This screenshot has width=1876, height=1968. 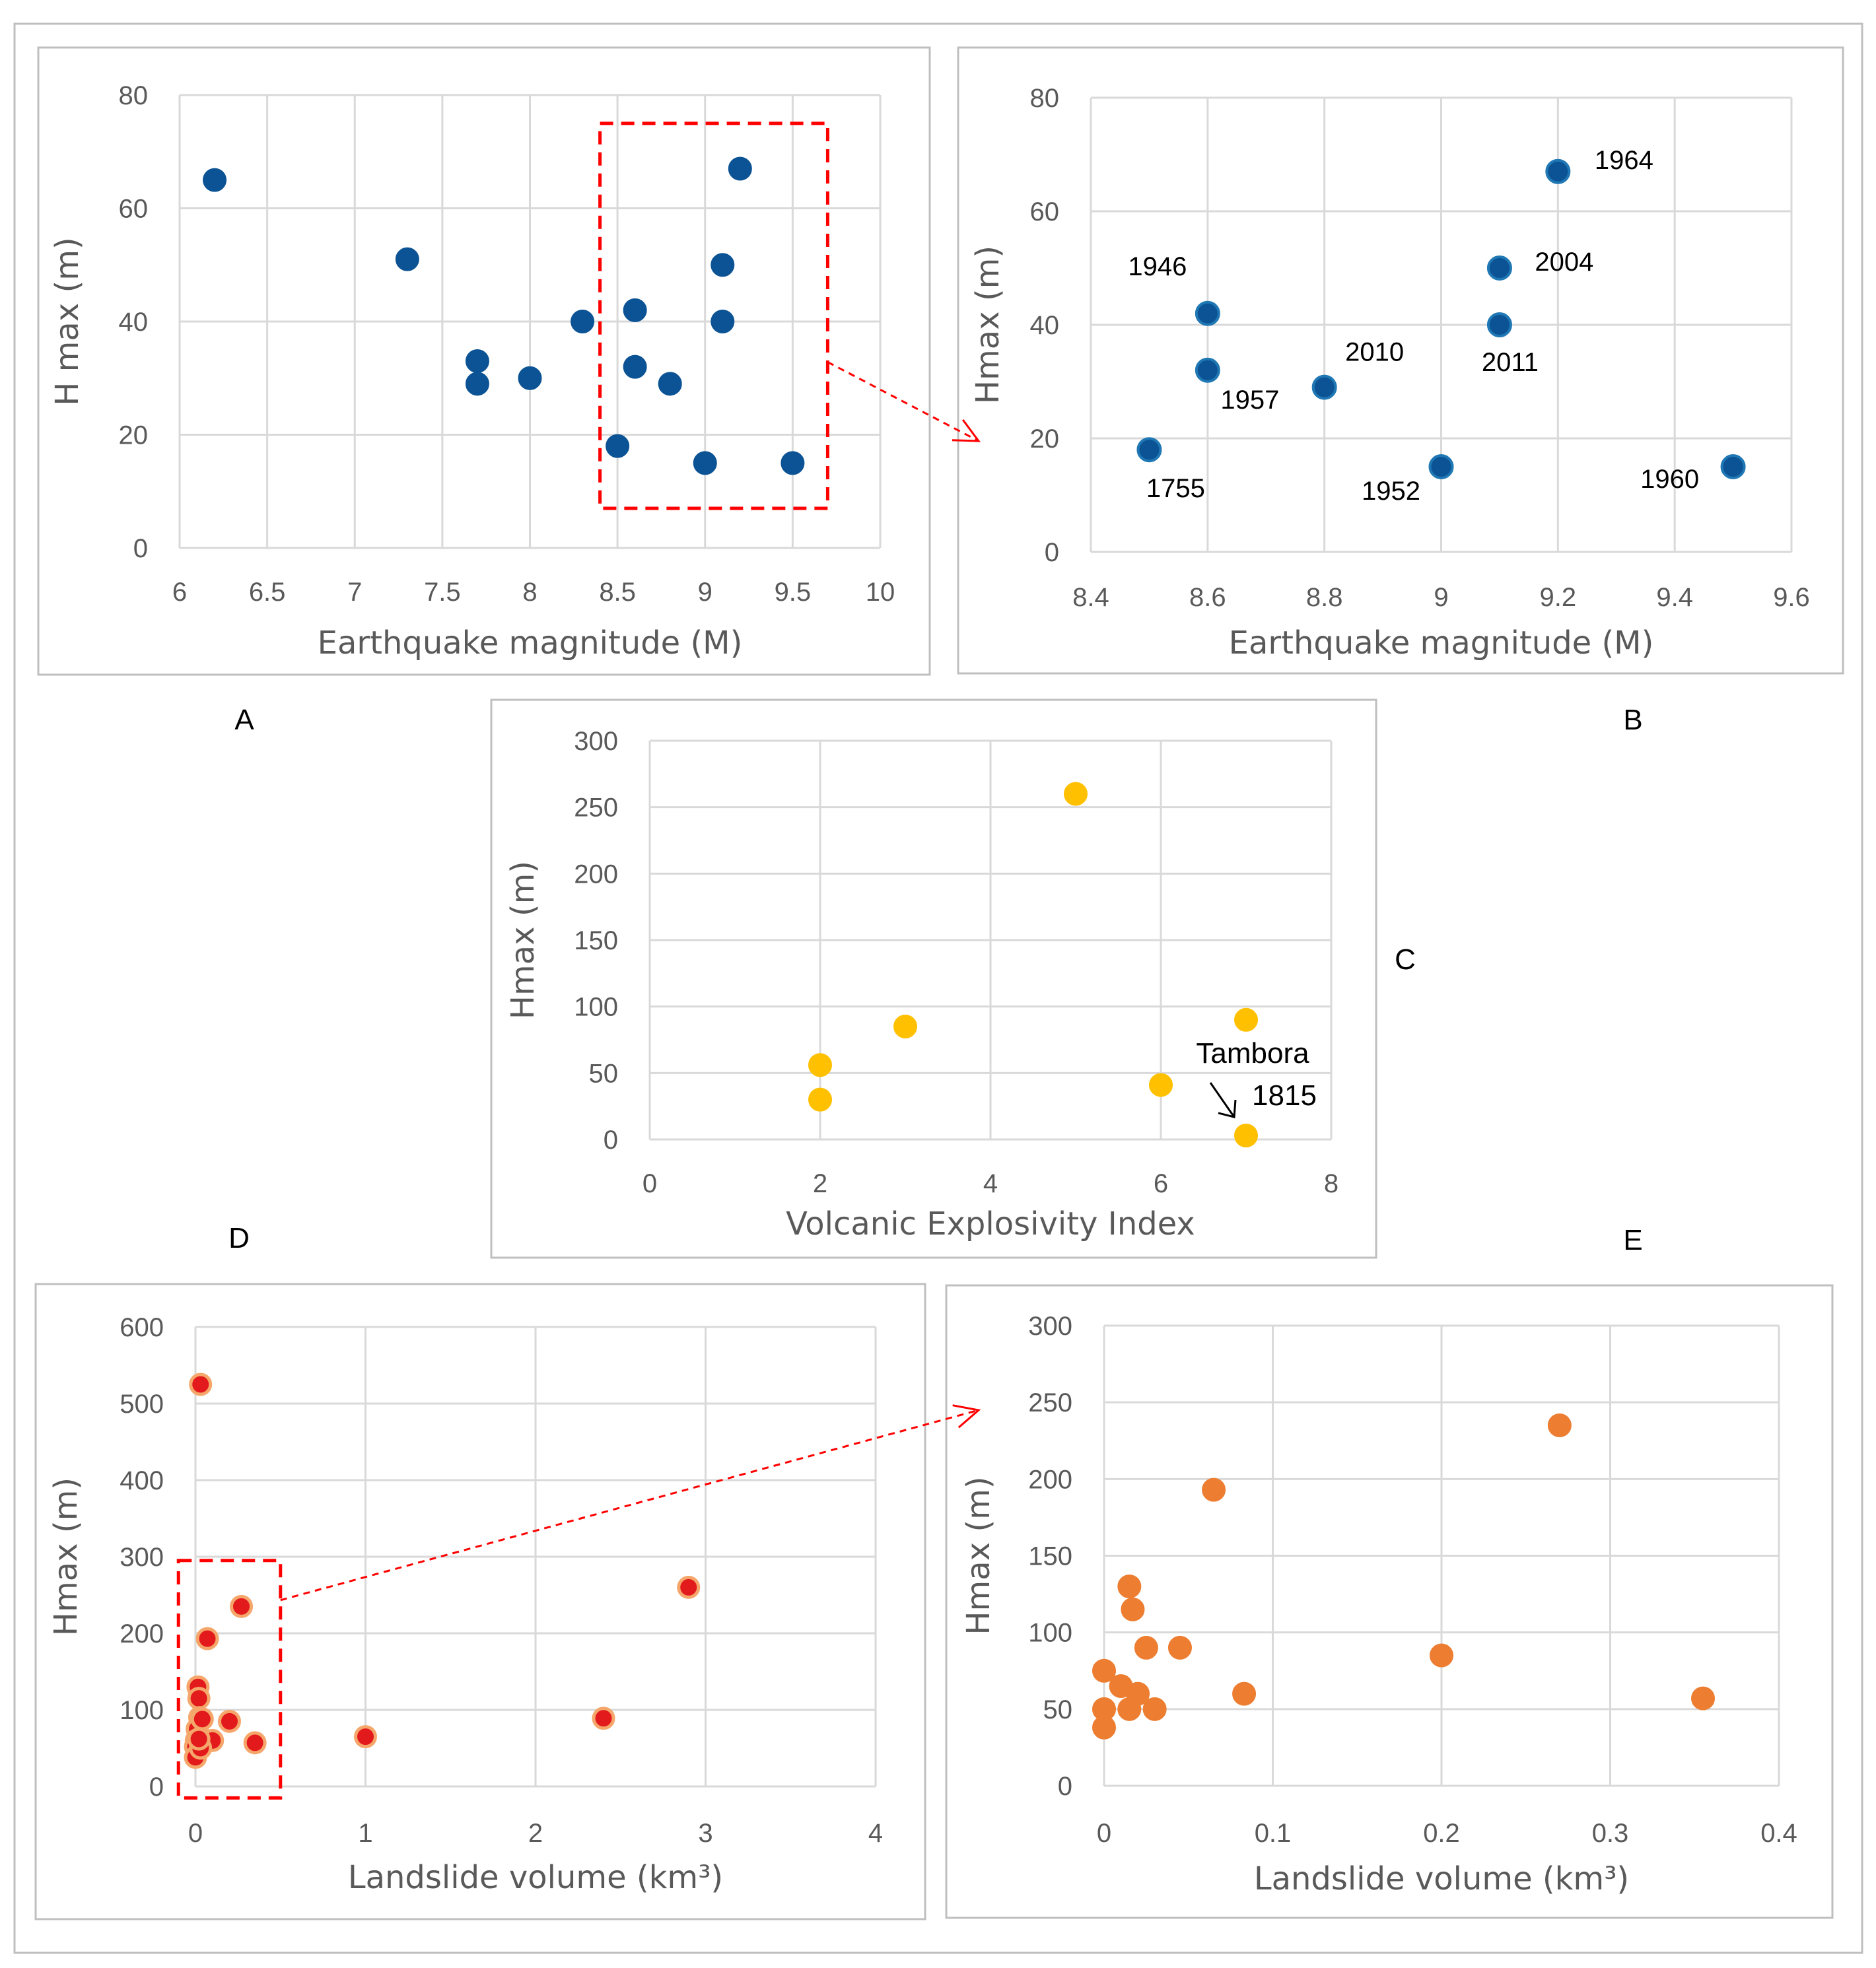 I want to click on y-tick-label: 60, so click(x=1045, y=211).